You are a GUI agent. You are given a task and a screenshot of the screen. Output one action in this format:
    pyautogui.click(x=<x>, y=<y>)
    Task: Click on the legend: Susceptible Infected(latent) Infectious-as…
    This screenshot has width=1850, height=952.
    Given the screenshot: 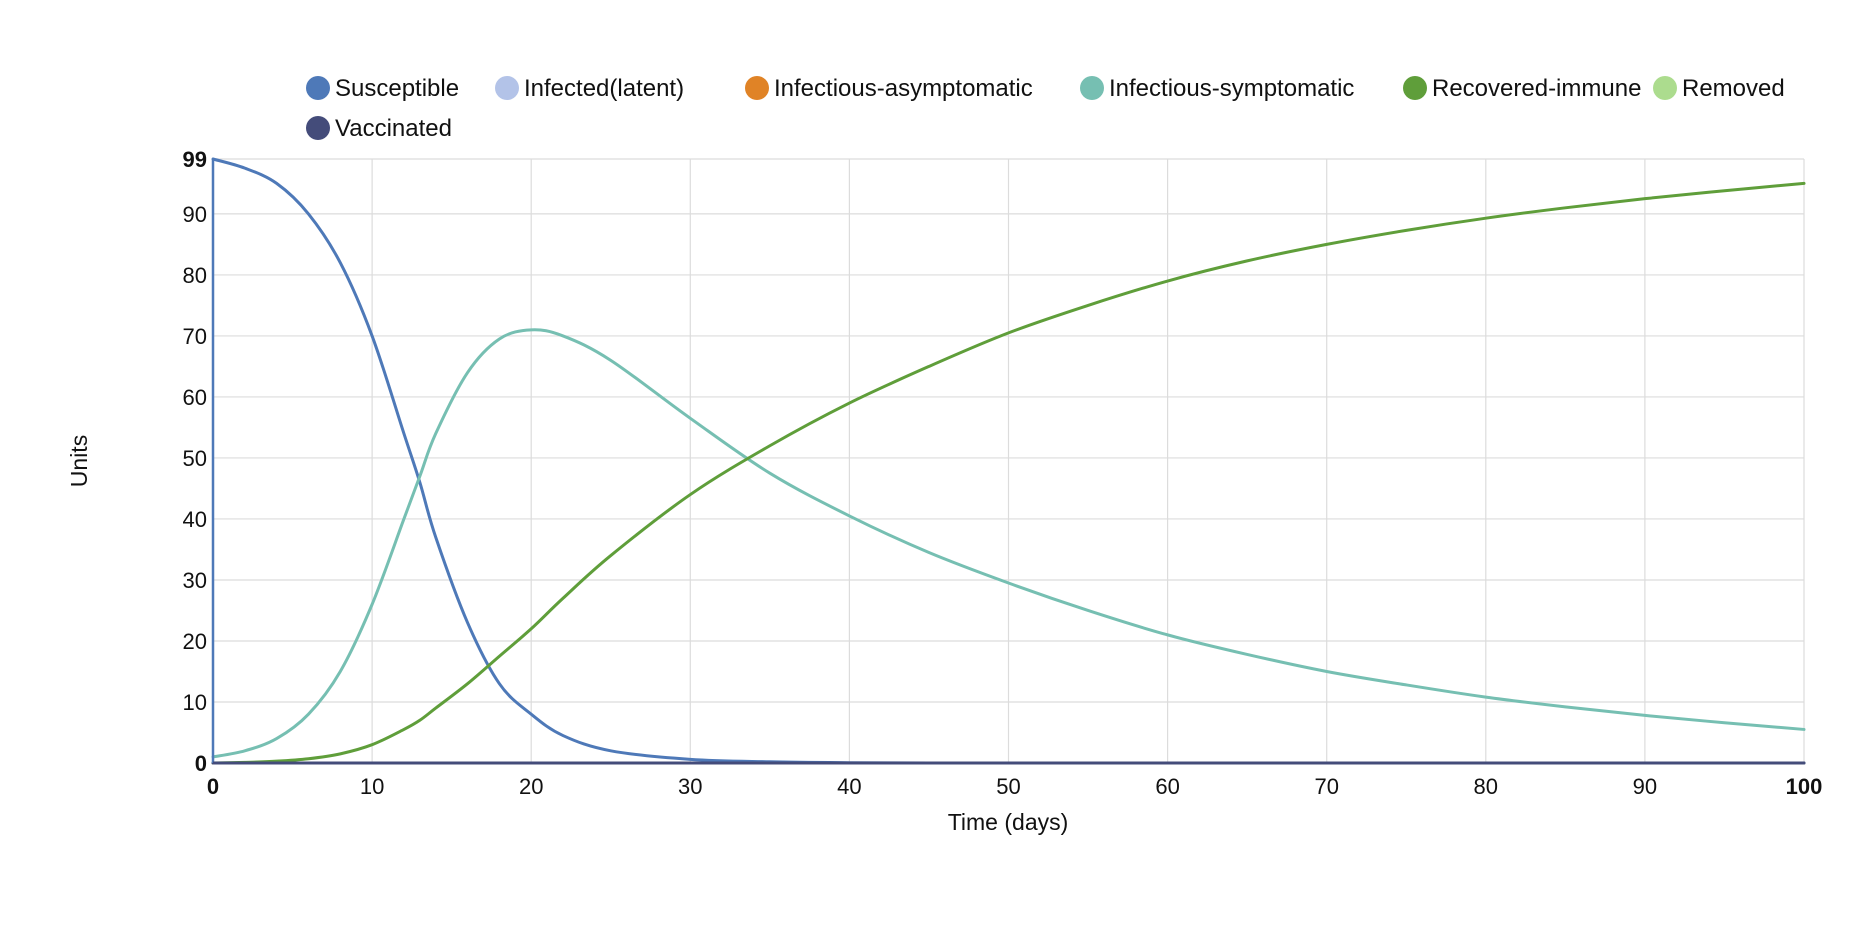 What is the action you would take?
    pyautogui.click(x=1045, y=108)
    